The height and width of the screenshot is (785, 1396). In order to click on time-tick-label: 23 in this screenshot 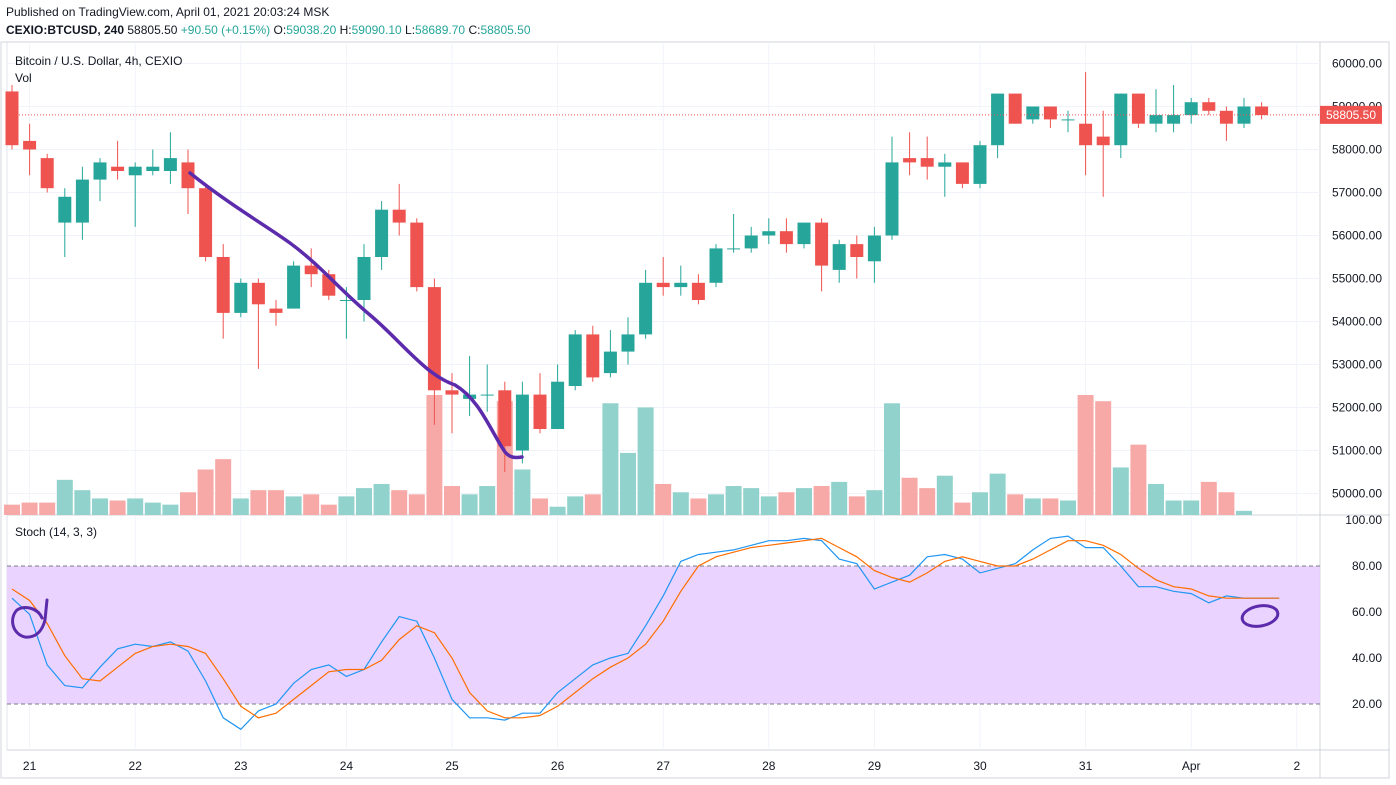, I will do `click(241, 766)`.